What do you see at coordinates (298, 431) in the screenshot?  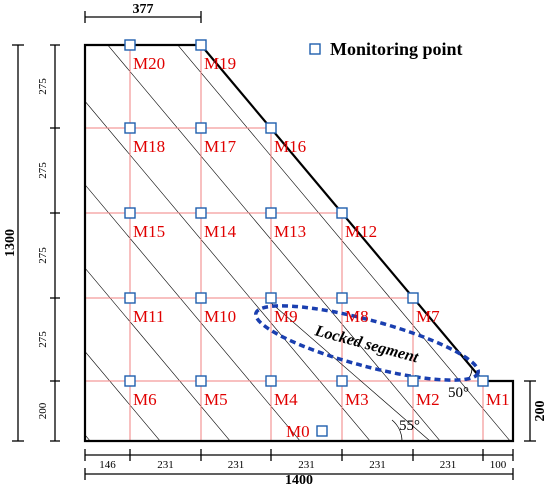 I see `point-label: M0` at bounding box center [298, 431].